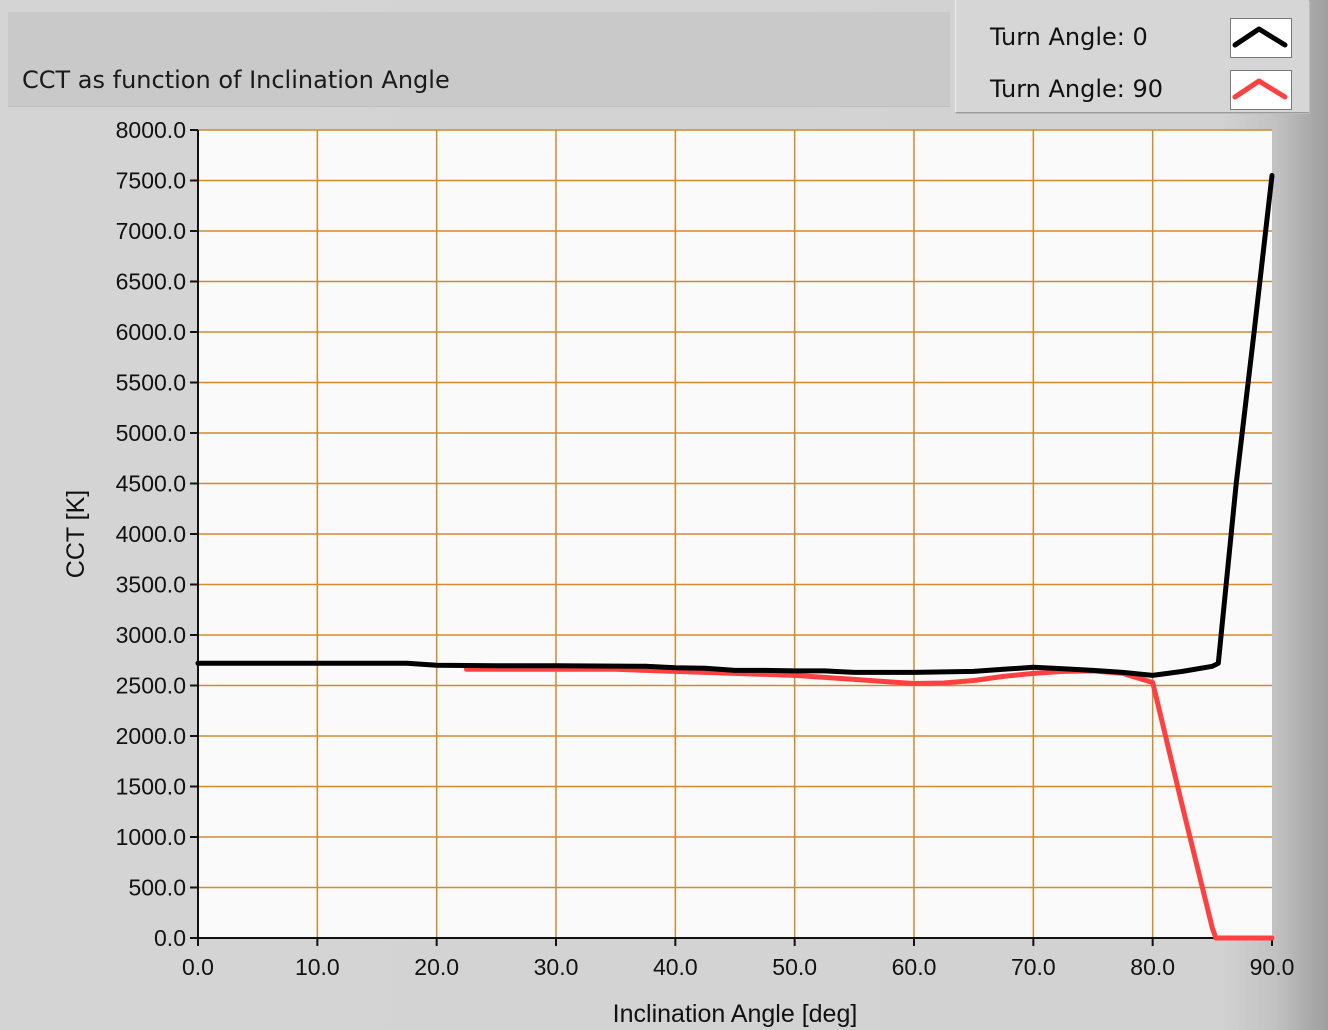 The height and width of the screenshot is (1030, 1328). What do you see at coordinates (151, 534) in the screenshot?
I see `y-tick-label: 4000.0` at bounding box center [151, 534].